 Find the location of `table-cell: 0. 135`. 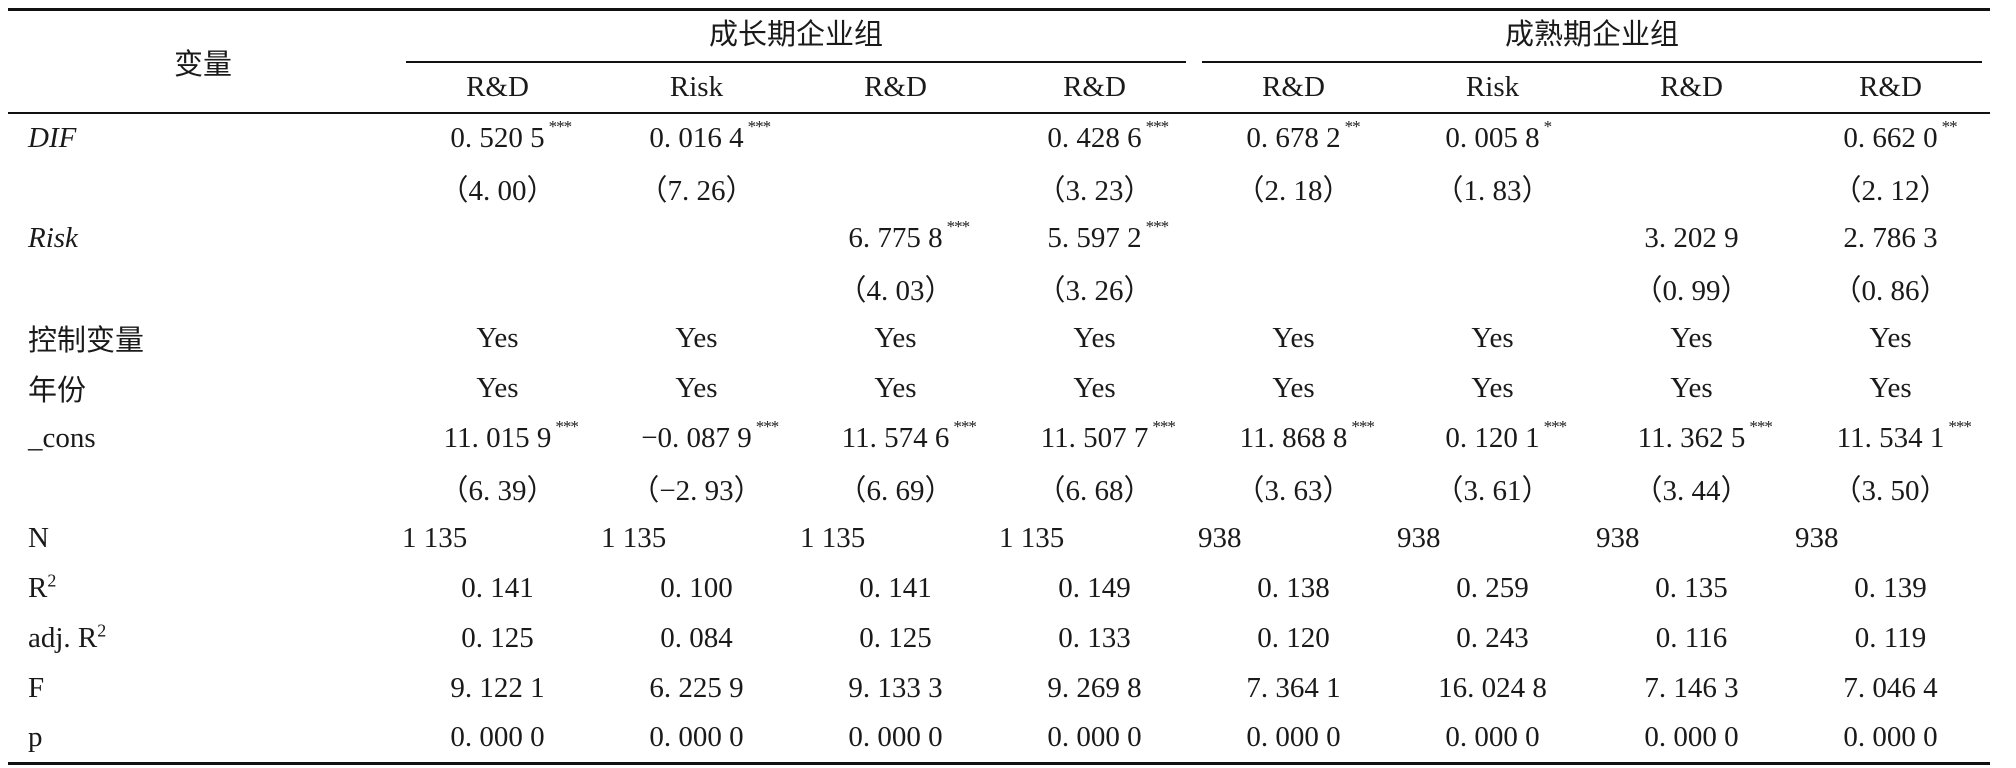

table-cell: 0. 135 is located at coordinates (1691, 588).